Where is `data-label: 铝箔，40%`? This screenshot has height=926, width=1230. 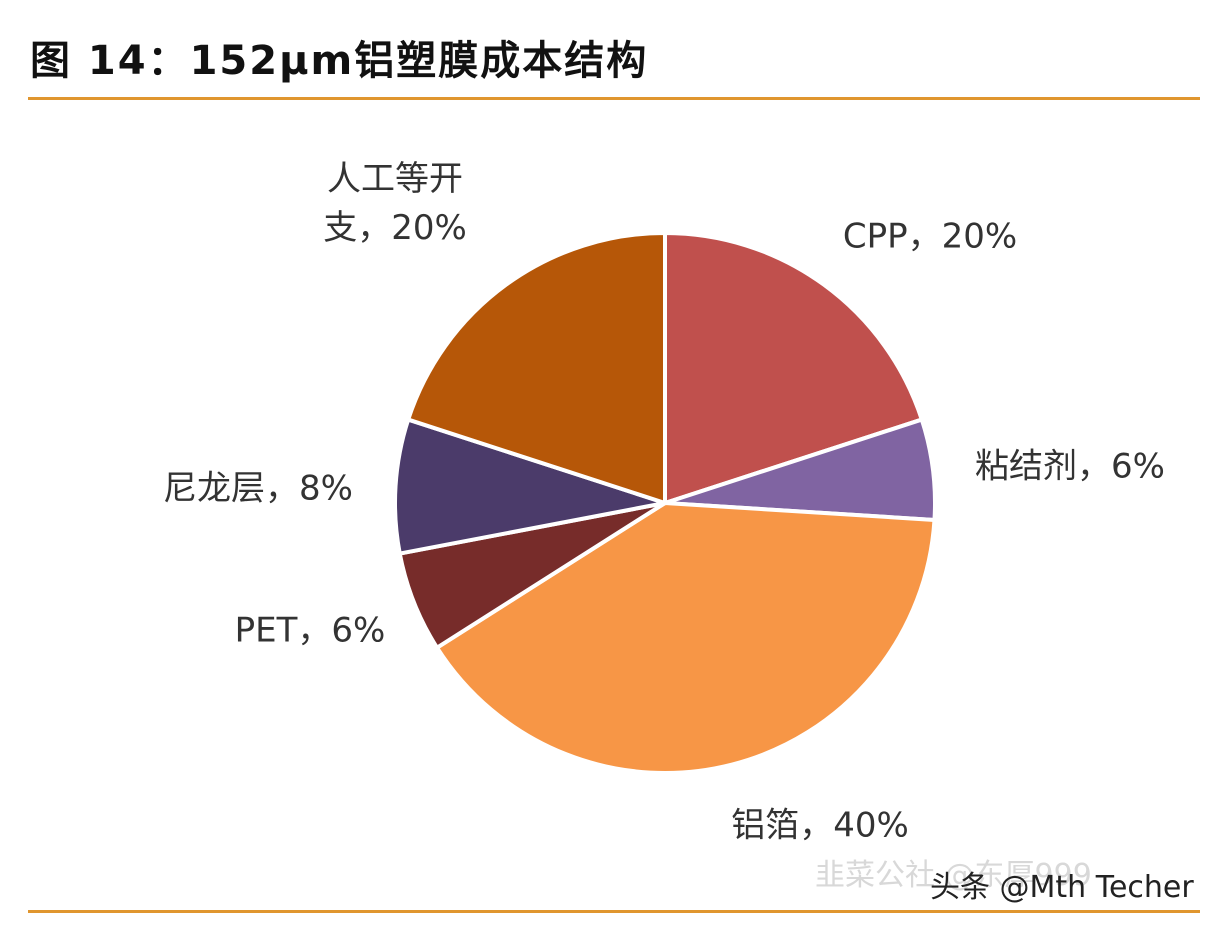 data-label: 铝箔，40% is located at coordinates (820, 825).